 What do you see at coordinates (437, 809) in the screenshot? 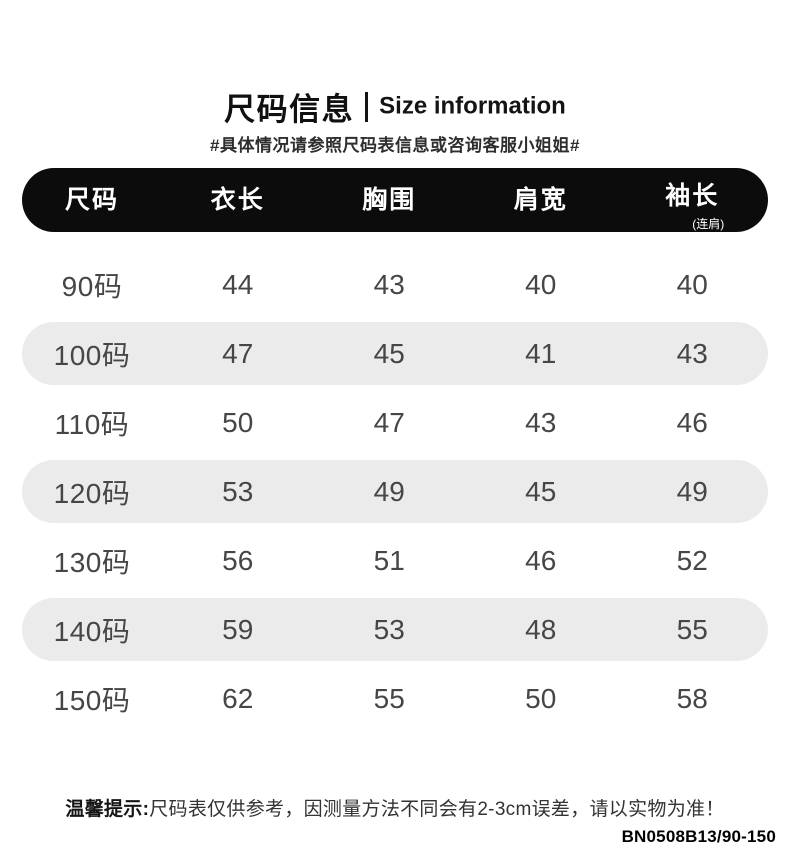
I see `note-text: 尺码表仅供参考，因测量方法不同会有2-3cm误差，请以实物为准！` at bounding box center [437, 809].